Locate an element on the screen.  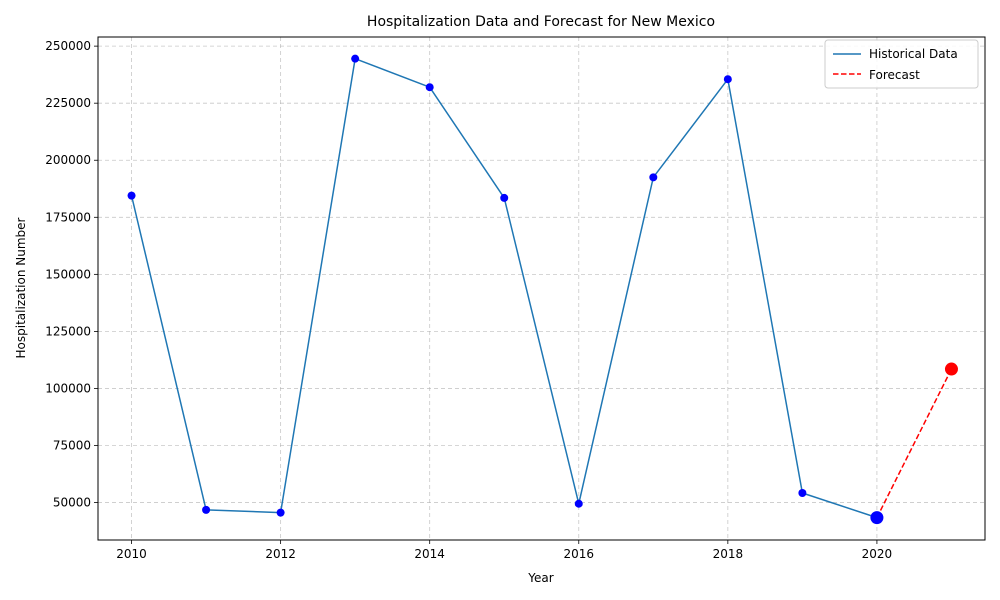
legend: Historical Data Forecast is located at coordinates (901, 64).